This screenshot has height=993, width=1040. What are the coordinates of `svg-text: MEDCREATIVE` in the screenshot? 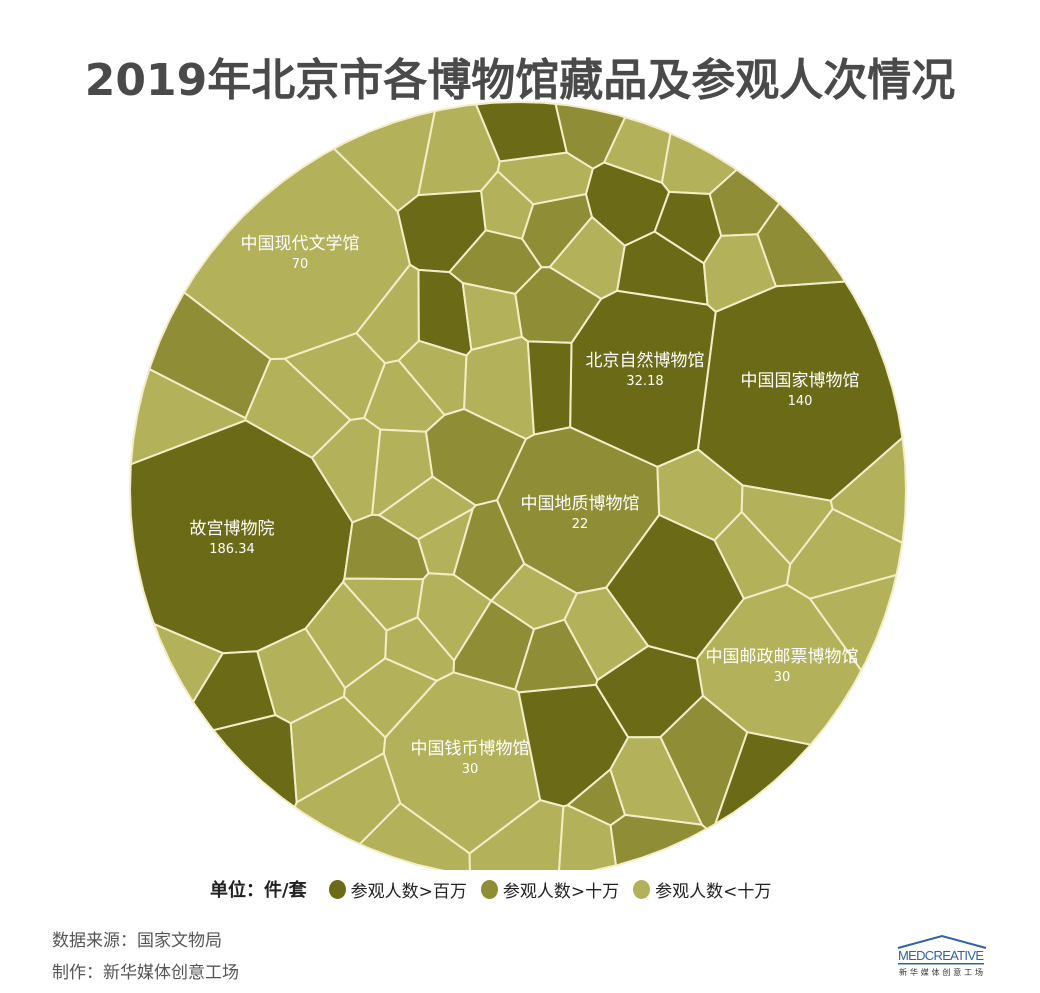 It's located at (941, 955).